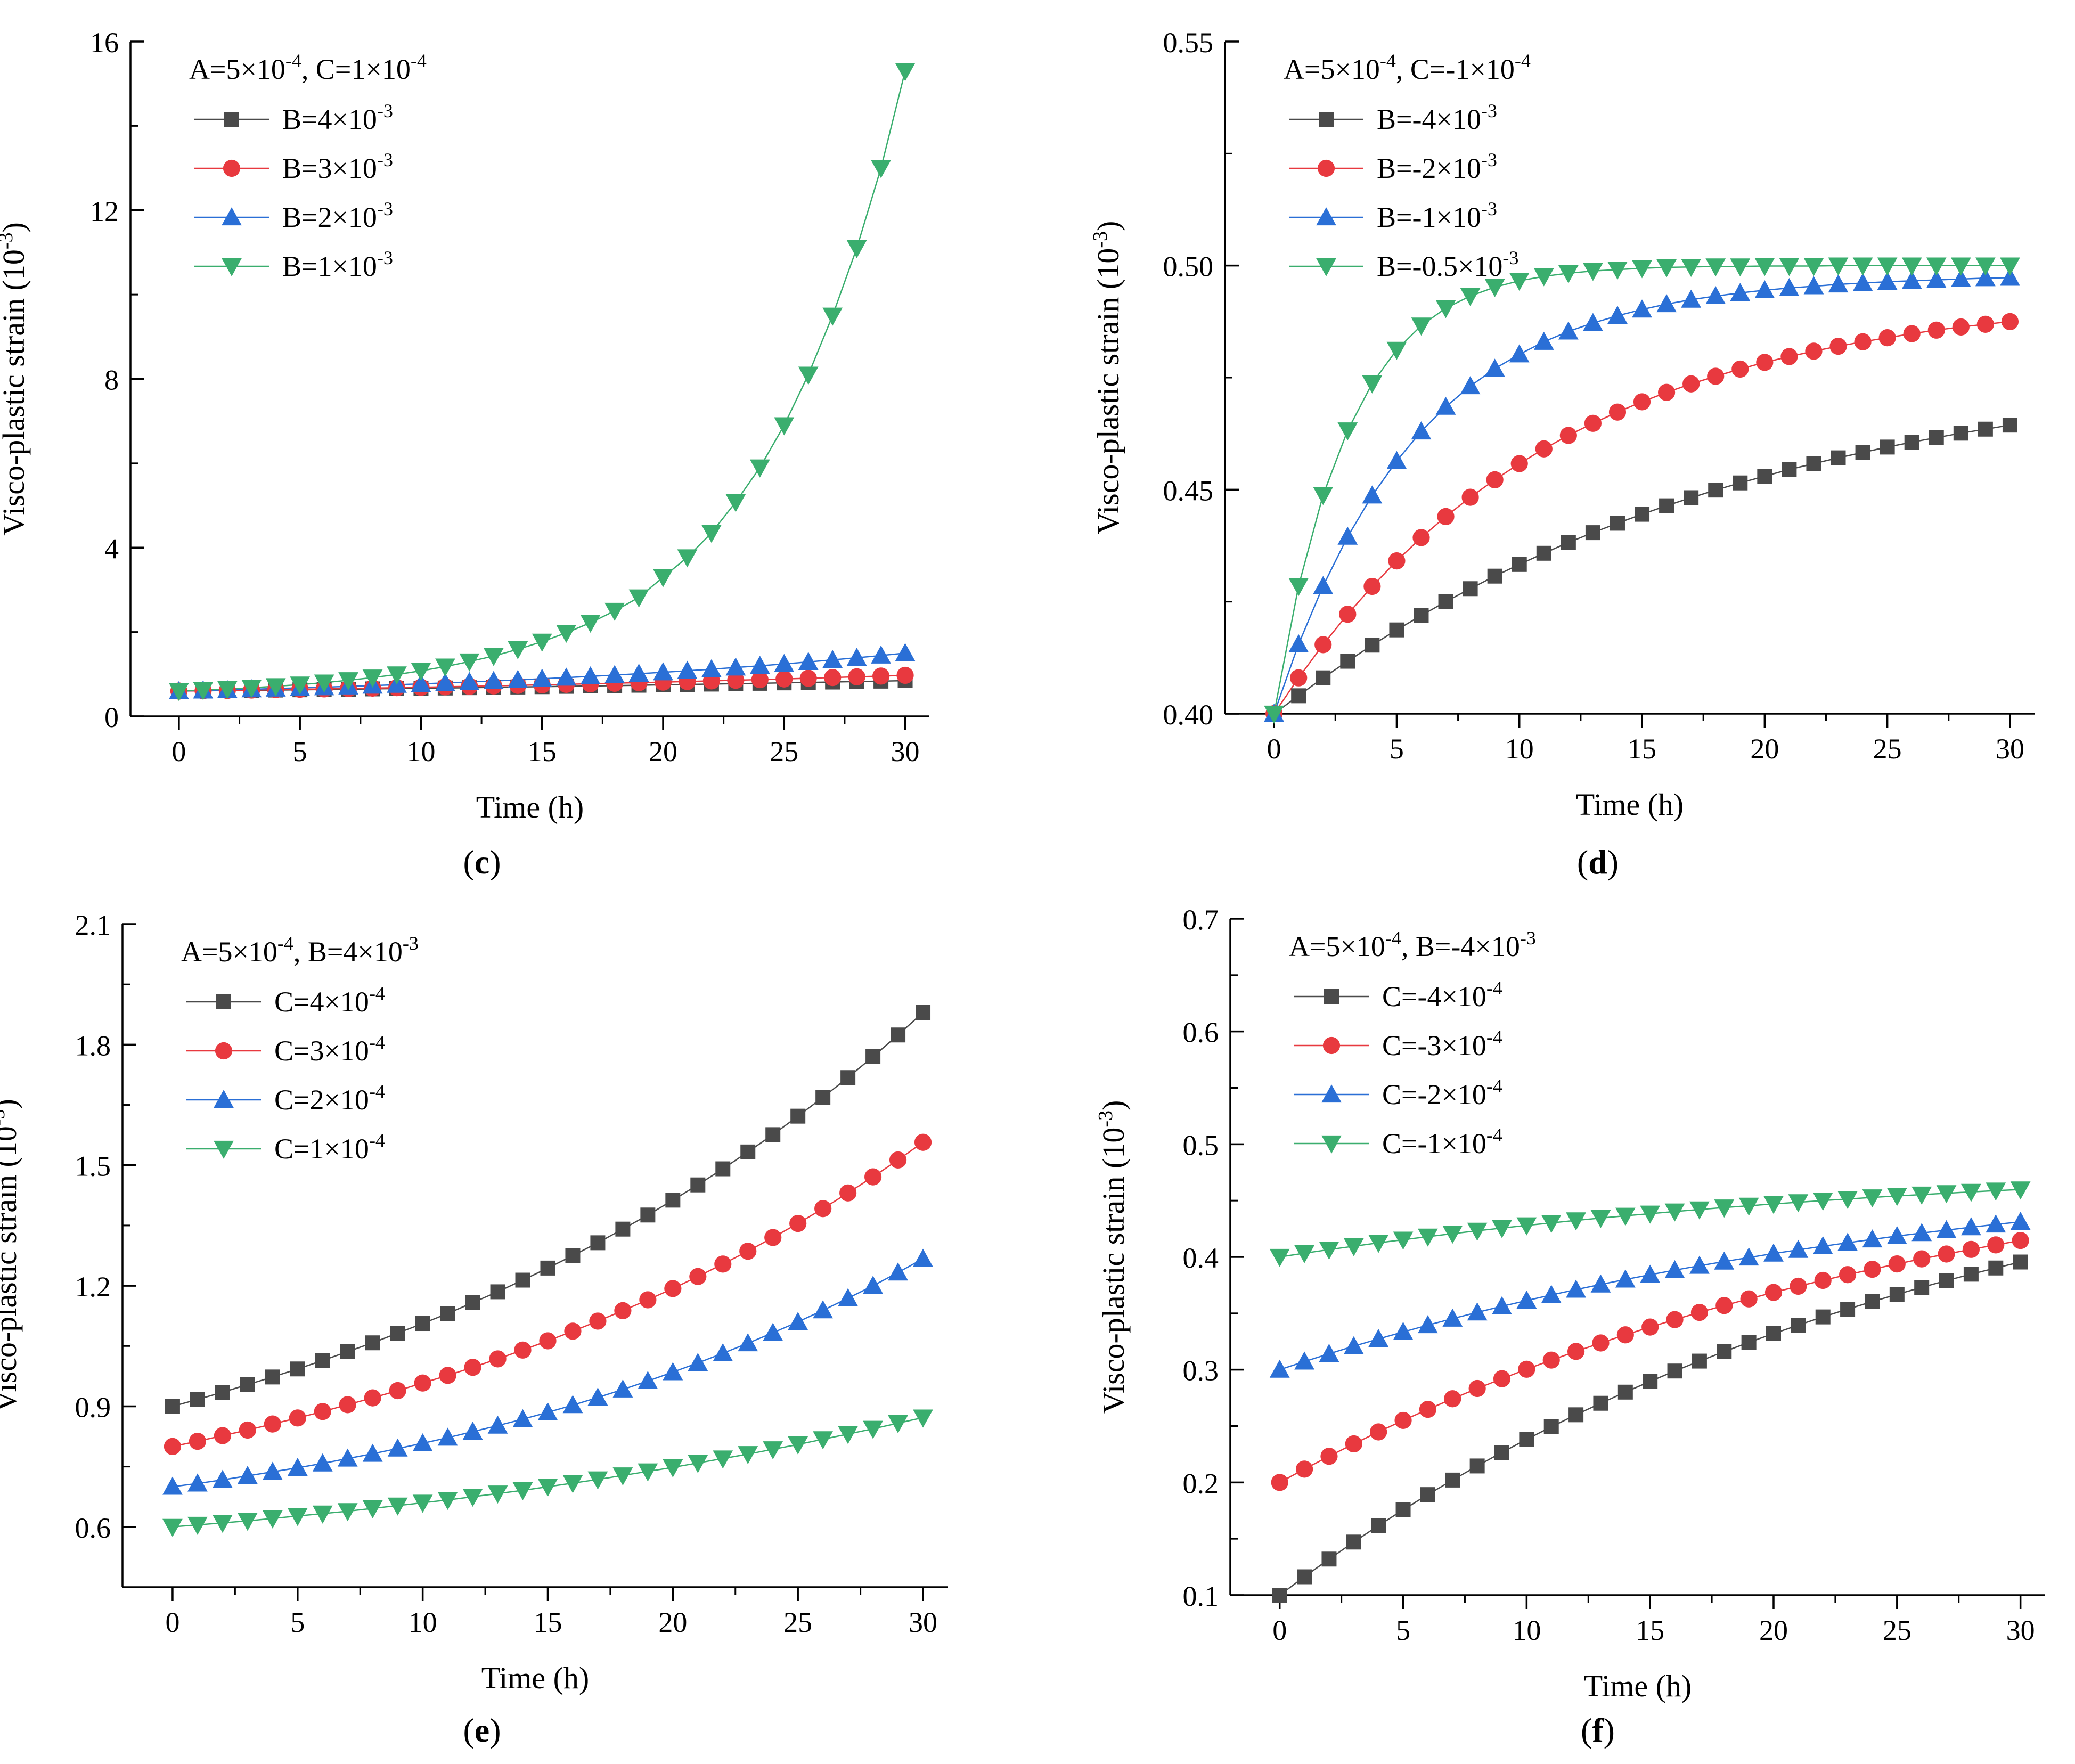 The height and width of the screenshot is (1764, 2075). I want to click on x-tick-label: 20, so click(663, 751).